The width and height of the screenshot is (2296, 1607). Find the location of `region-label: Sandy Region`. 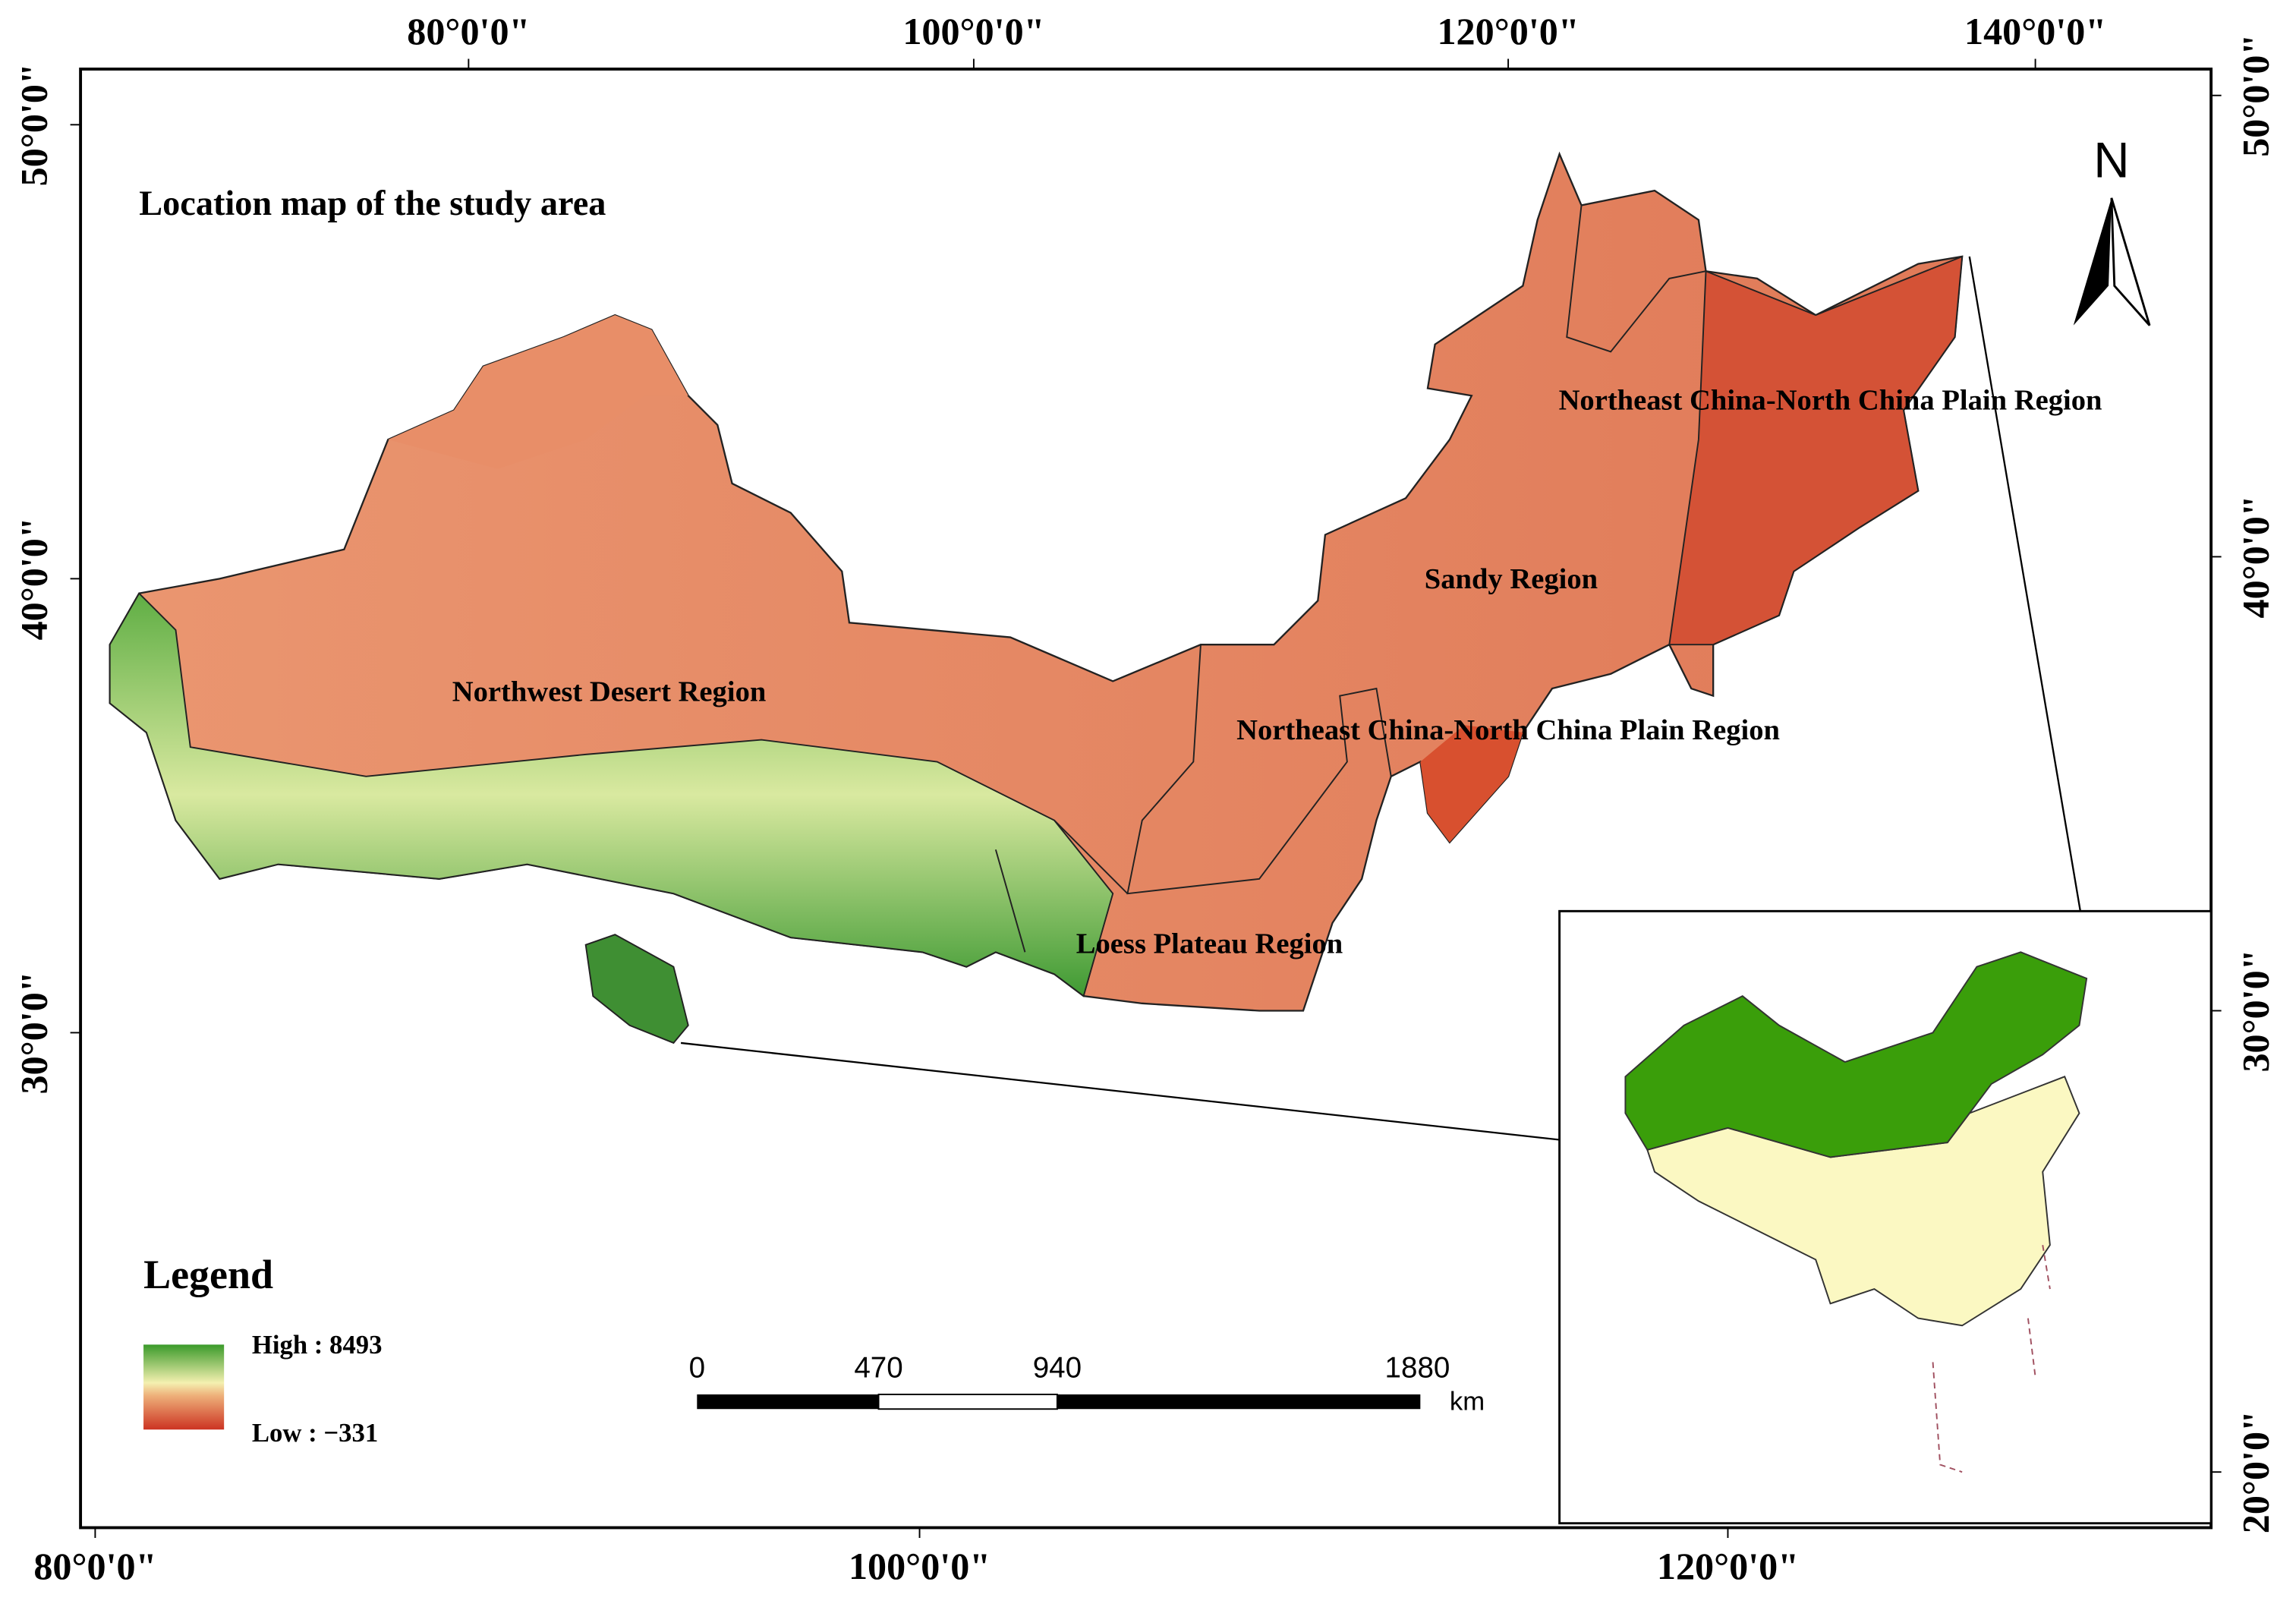

region-label: Sandy Region is located at coordinates (1511, 579).